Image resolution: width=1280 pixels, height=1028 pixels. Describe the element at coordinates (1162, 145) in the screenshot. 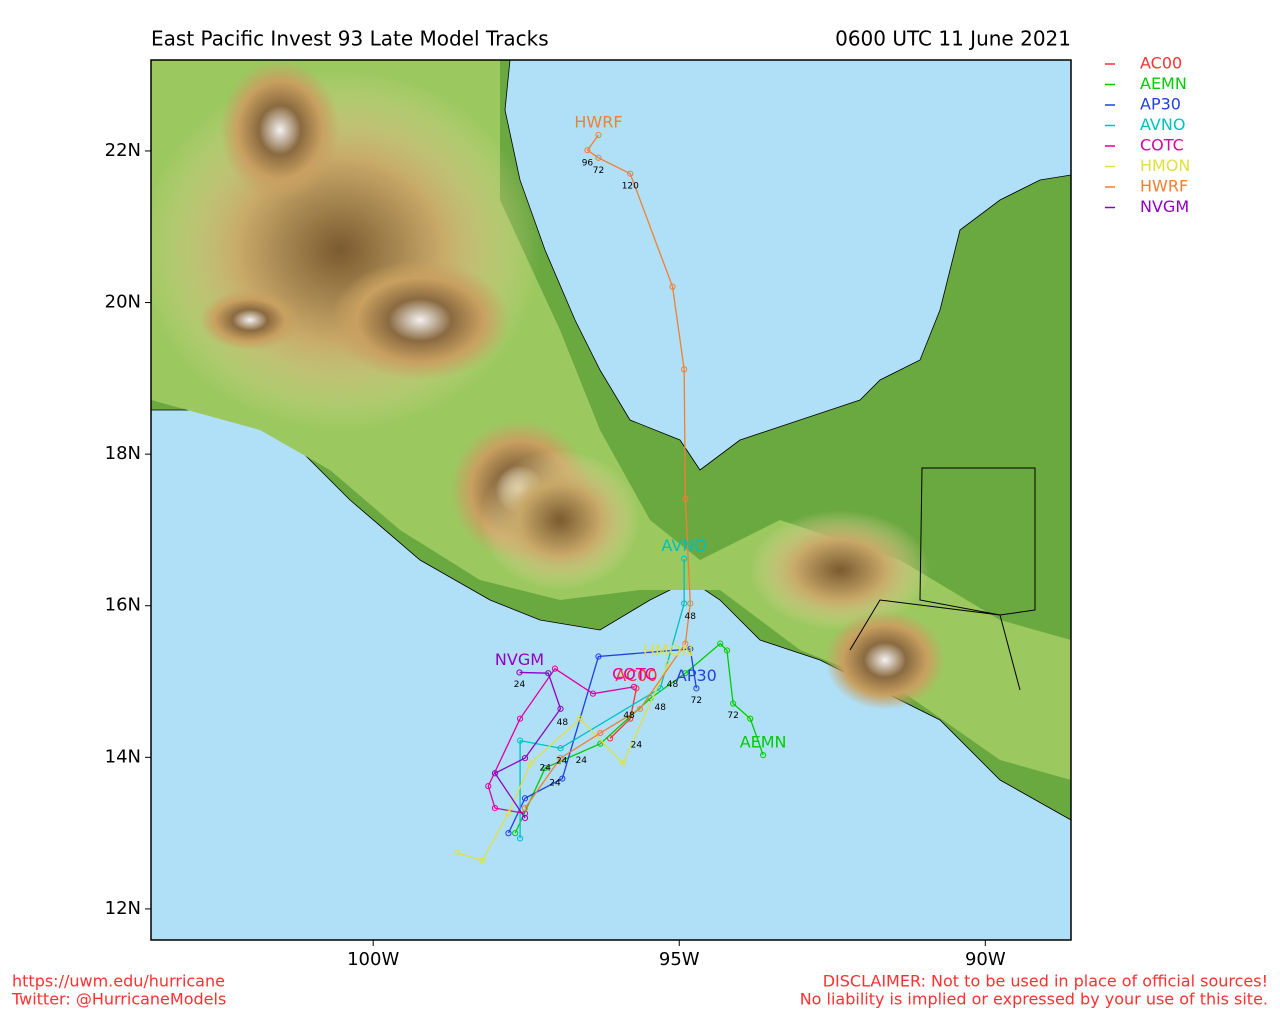

I see `legend-label: COTC` at that location.